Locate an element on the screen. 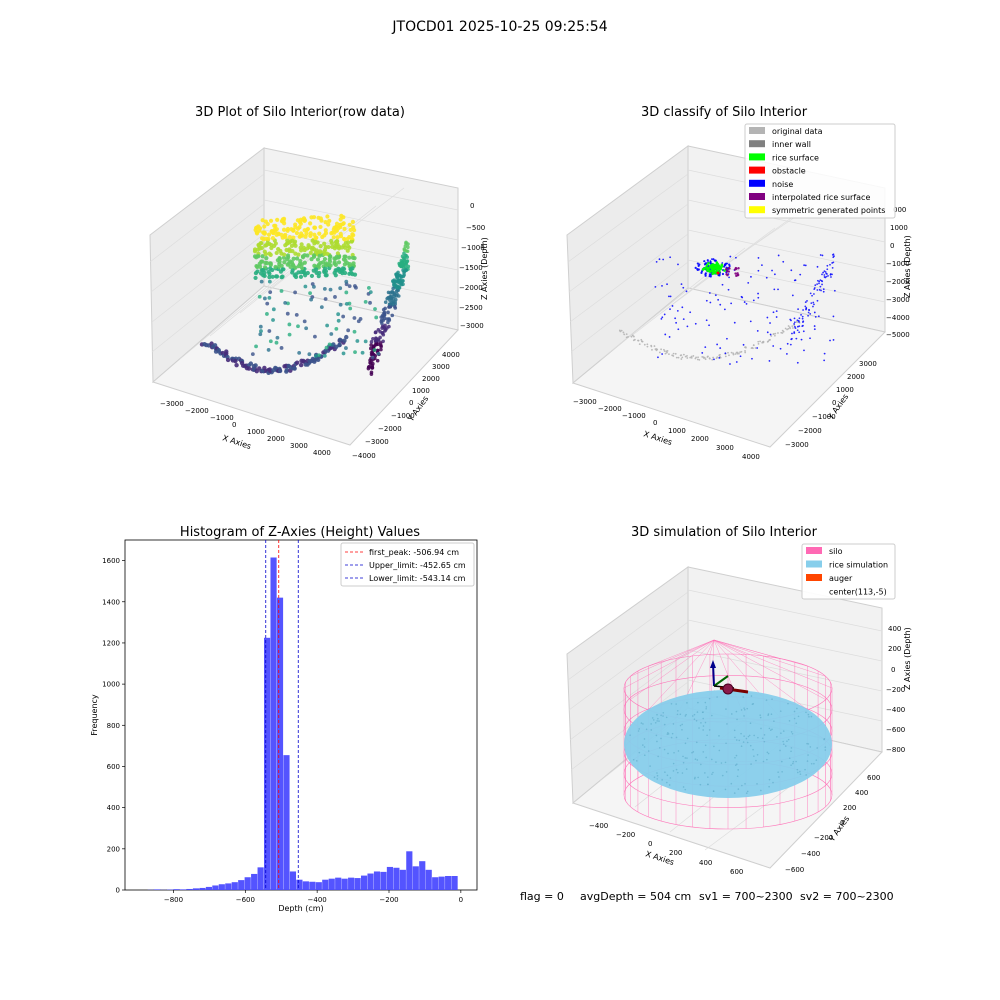 This screenshot has height=1000, width=1000. status-flag: flag = 0 is located at coordinates (542, 896).